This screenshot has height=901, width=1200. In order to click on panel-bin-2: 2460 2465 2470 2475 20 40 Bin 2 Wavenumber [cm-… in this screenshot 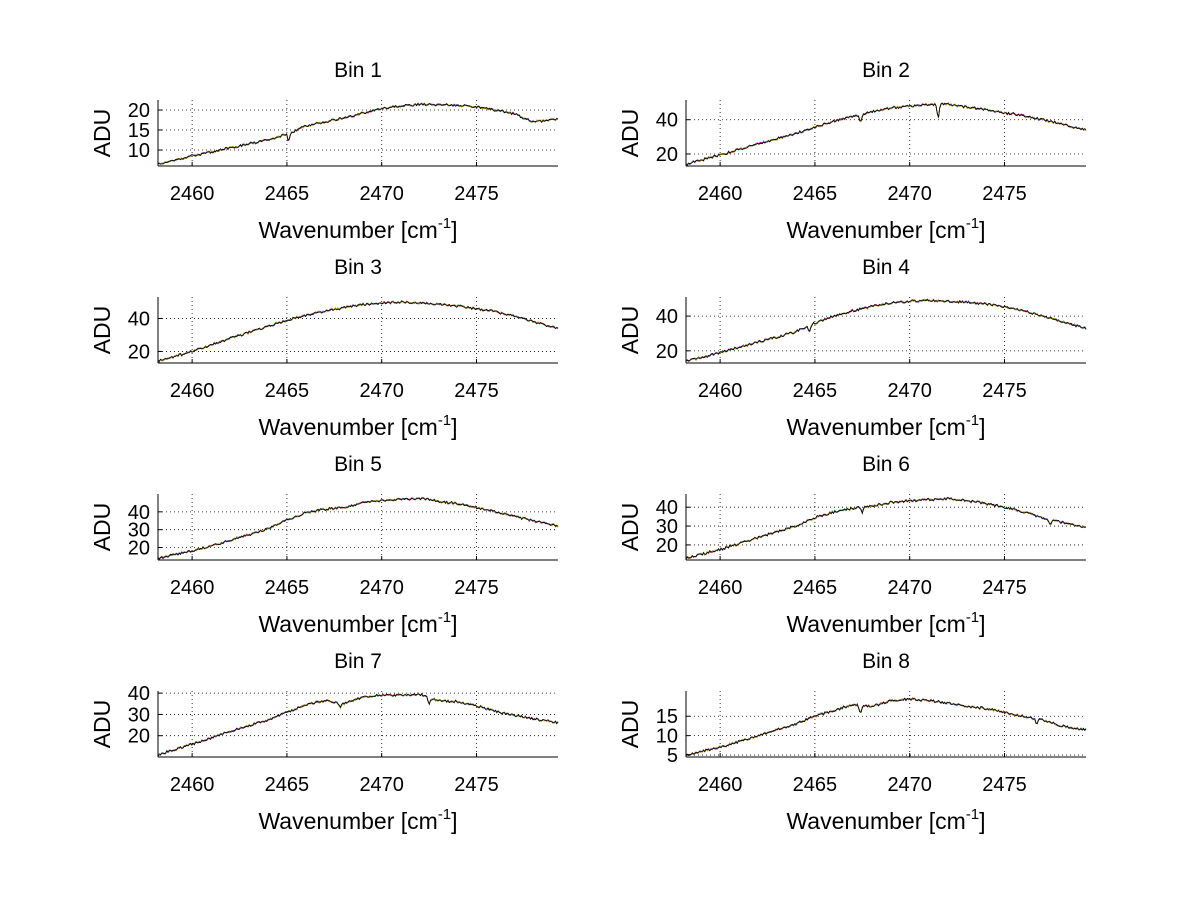, I will do `click(852, 151)`.